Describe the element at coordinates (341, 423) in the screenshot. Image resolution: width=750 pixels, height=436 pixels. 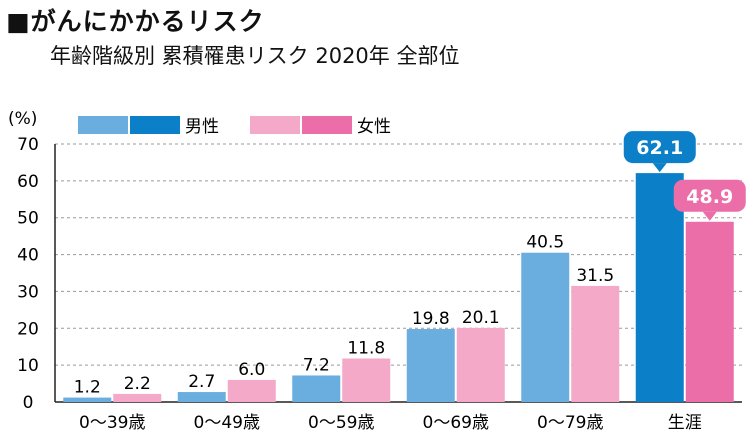
I see `x-tick-label: 0〜59歳` at that location.